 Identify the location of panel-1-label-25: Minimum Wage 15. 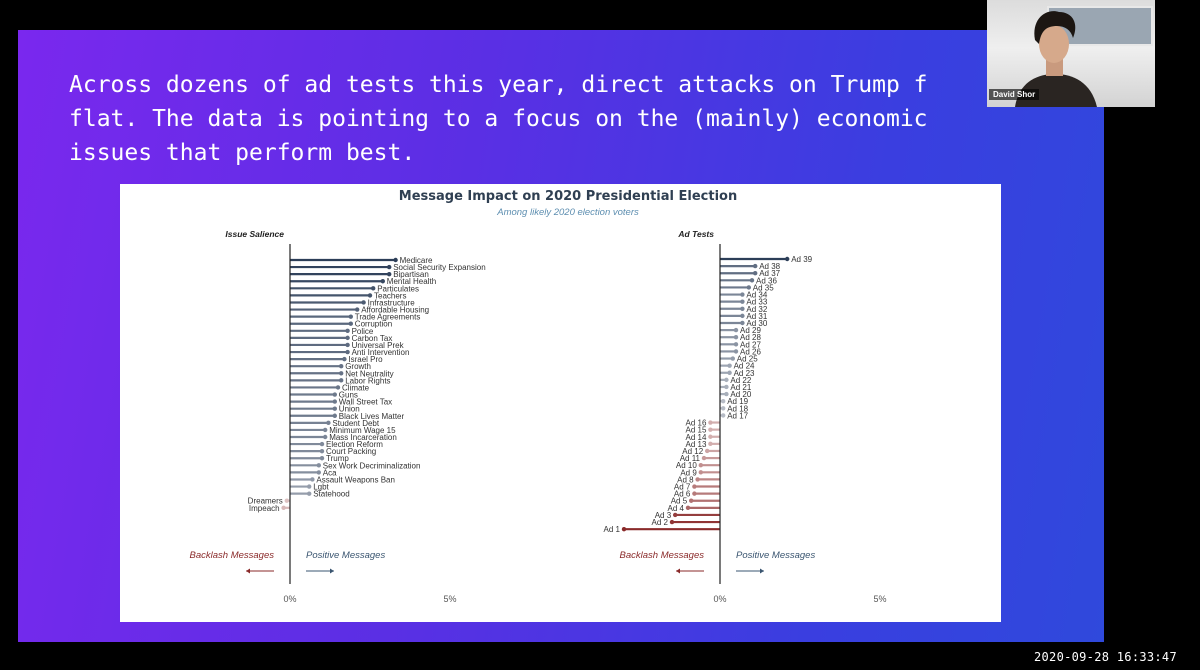
(362, 430).